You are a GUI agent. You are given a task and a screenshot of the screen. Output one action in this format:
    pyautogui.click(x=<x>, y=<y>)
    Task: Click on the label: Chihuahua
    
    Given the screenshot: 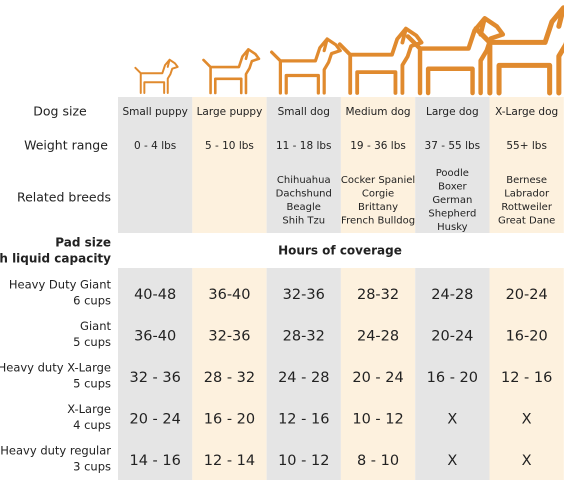 What is the action you would take?
    pyautogui.click(x=304, y=180)
    